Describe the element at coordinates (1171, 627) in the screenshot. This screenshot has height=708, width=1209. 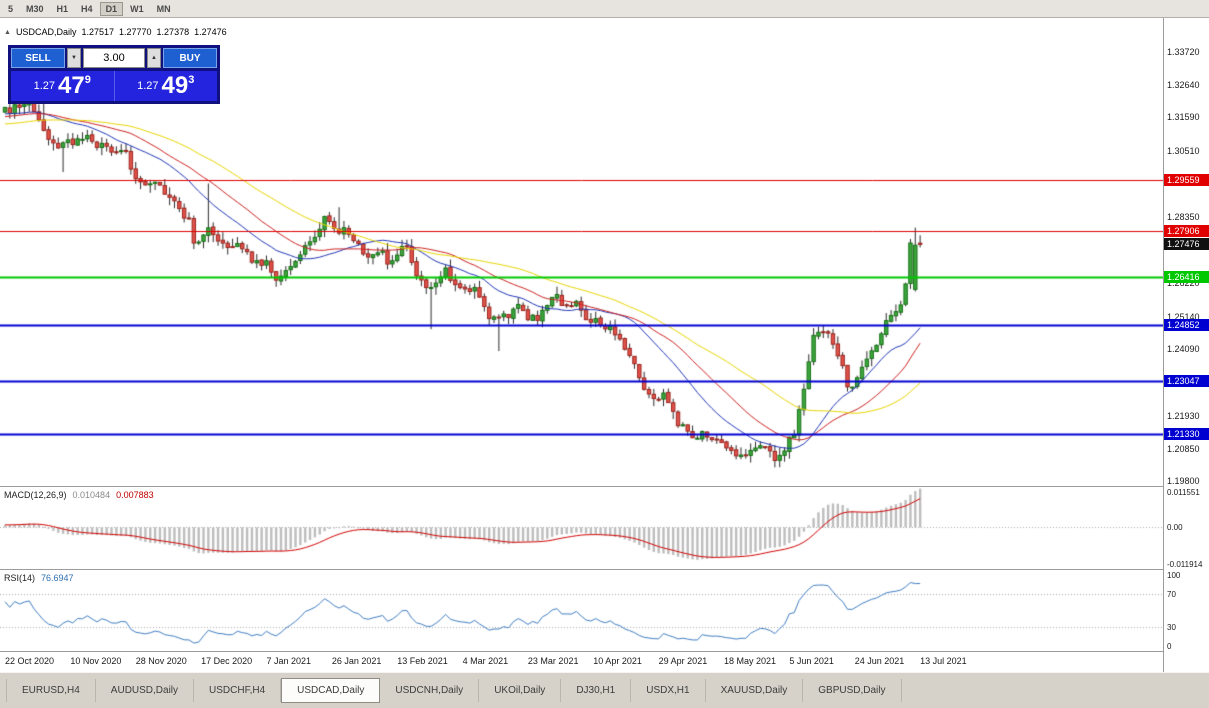
I see `rsi-scale-label: 30` at that location.